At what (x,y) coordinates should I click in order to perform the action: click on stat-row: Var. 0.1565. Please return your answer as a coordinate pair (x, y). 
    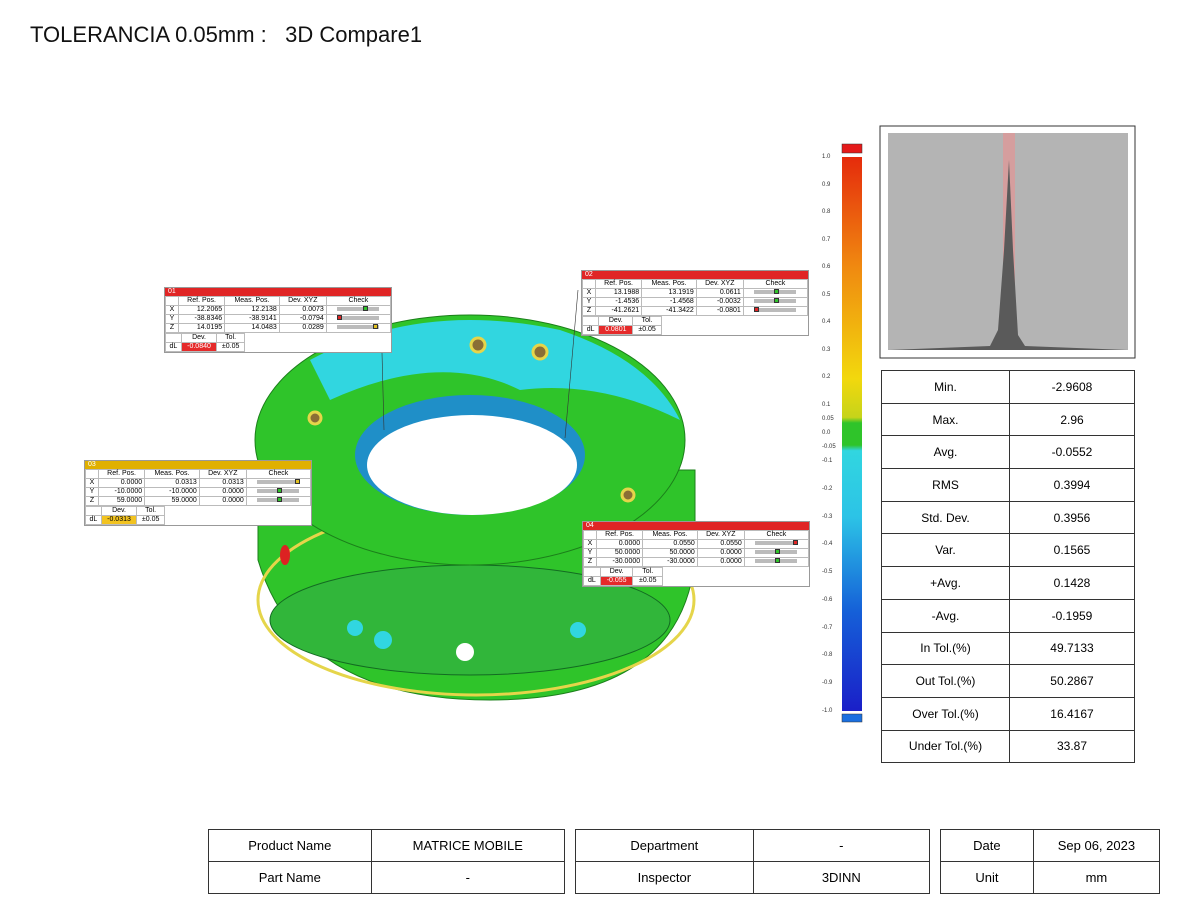
    Looking at the image, I should click on (1008, 550).